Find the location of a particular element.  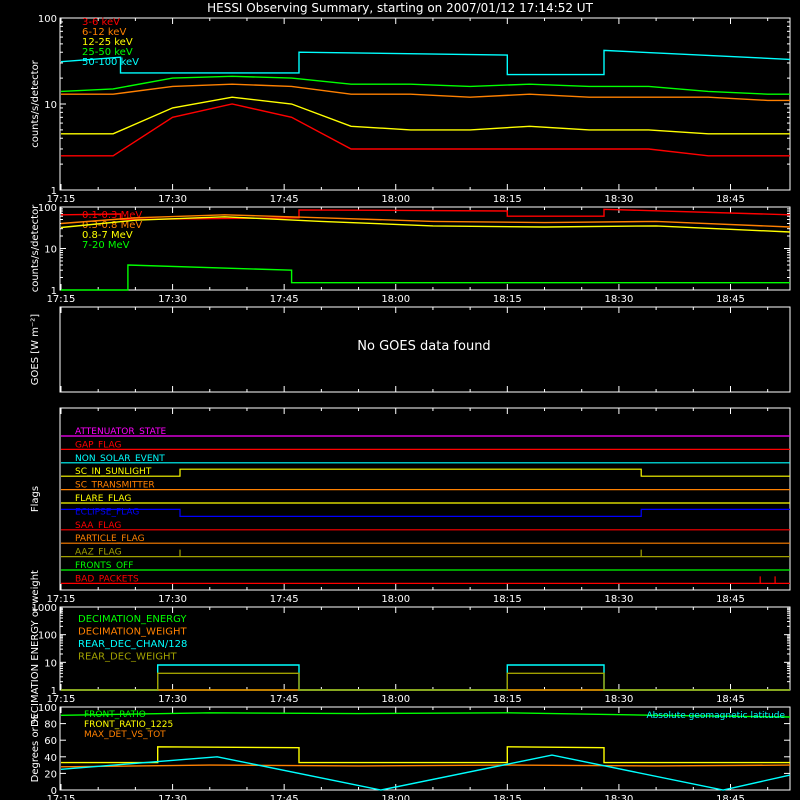

series-line-3-6-kev is located at coordinates (425, 130).